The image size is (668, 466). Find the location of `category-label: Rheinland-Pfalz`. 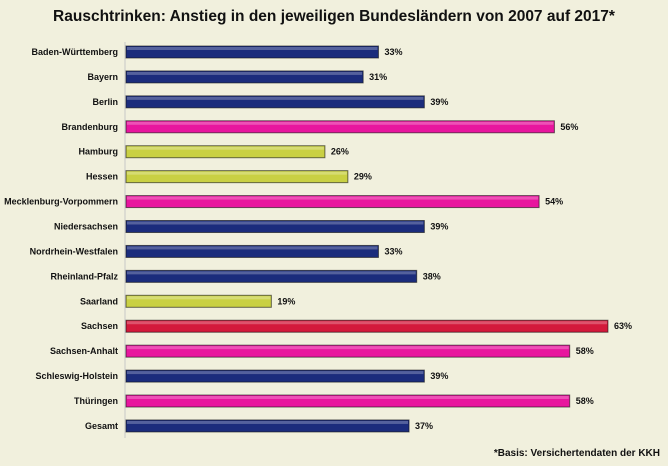

category-label: Rheinland-Pfalz is located at coordinates (84, 276).